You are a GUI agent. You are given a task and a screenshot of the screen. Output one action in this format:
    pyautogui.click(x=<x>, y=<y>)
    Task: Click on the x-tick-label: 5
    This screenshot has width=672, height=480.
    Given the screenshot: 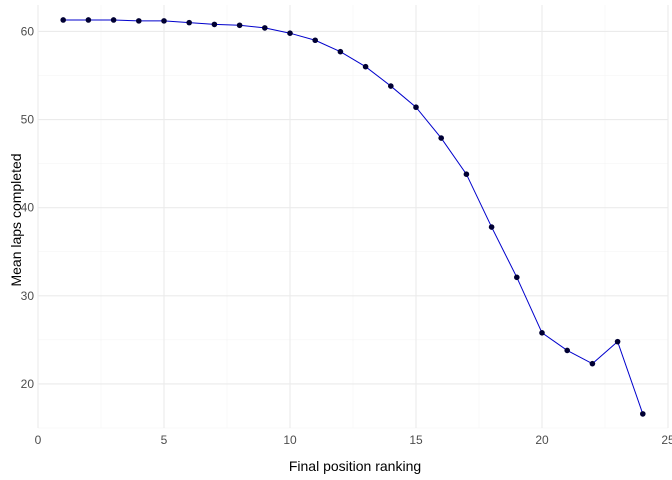 What is the action you would take?
    pyautogui.click(x=164, y=440)
    